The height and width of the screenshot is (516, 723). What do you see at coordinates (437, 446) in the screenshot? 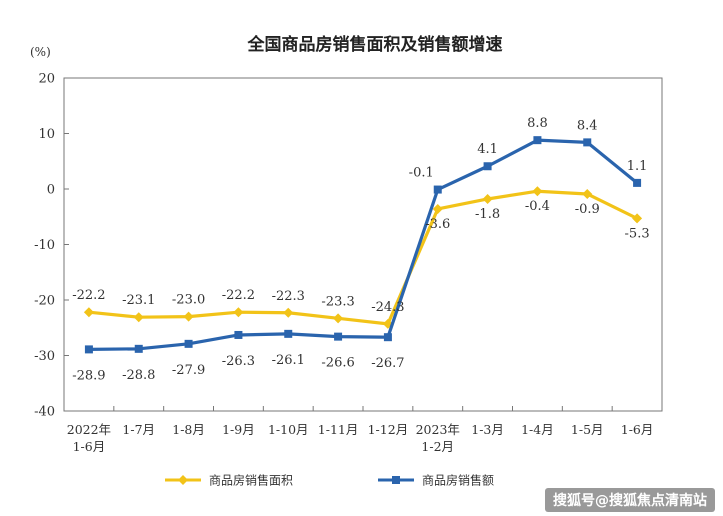
I see `x-tick-label: 1-2月` at bounding box center [437, 446].